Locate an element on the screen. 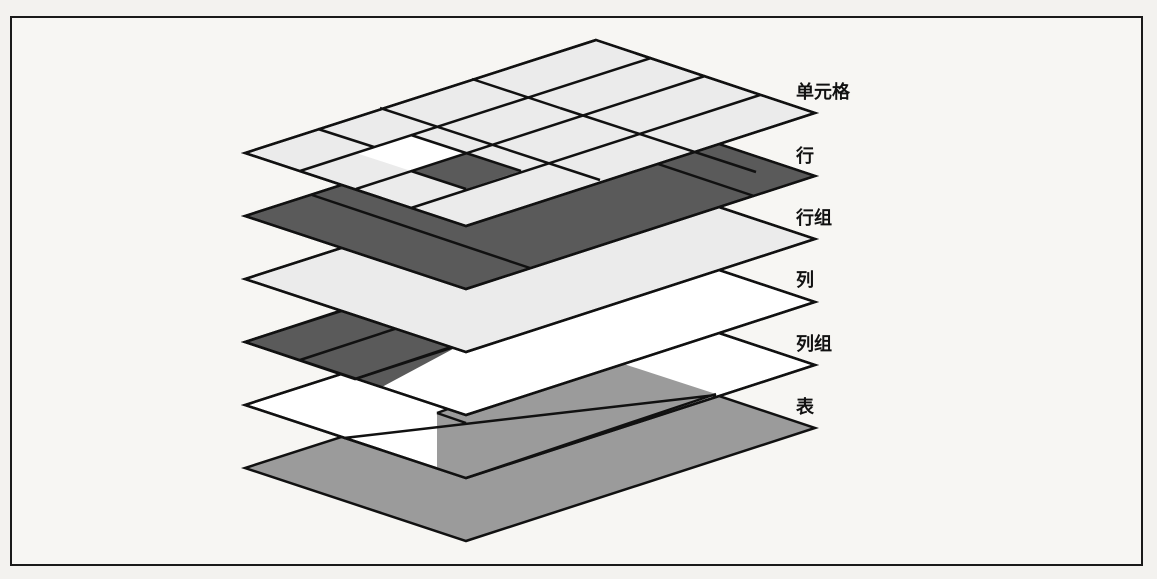 The image size is (1157, 579). cell-grid-c3 is located at coordinates (516, 93).